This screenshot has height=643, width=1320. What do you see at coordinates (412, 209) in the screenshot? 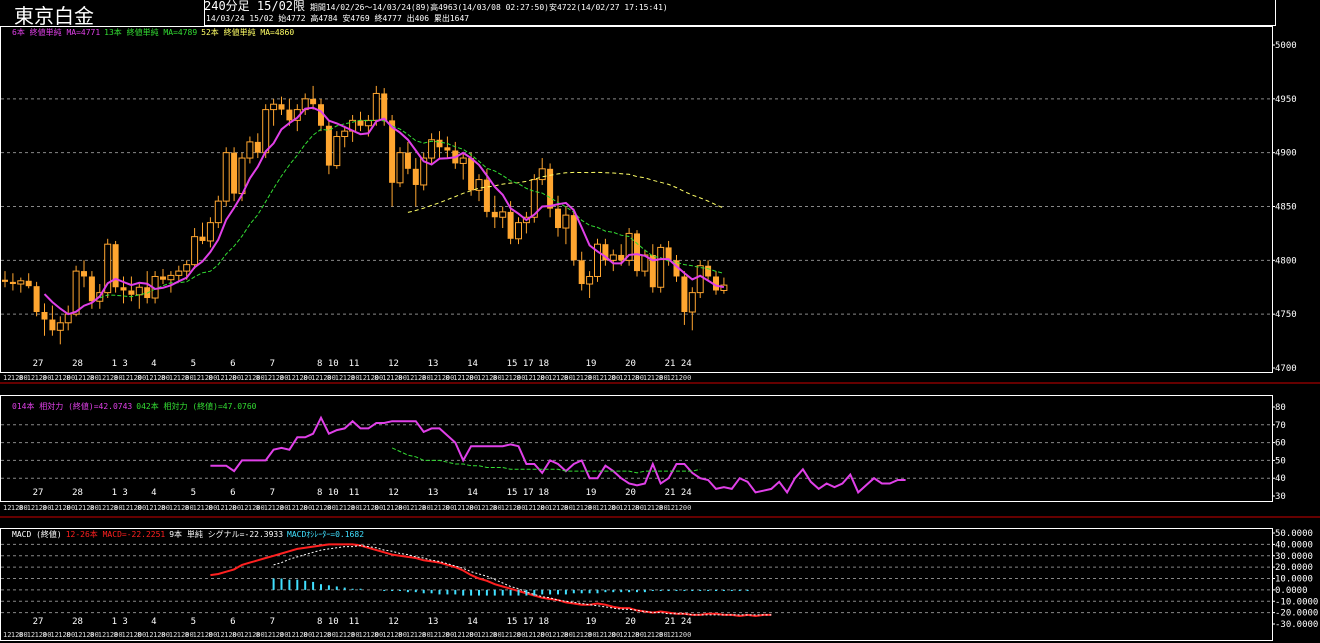
I see `ma13-line` at bounding box center [412, 209].